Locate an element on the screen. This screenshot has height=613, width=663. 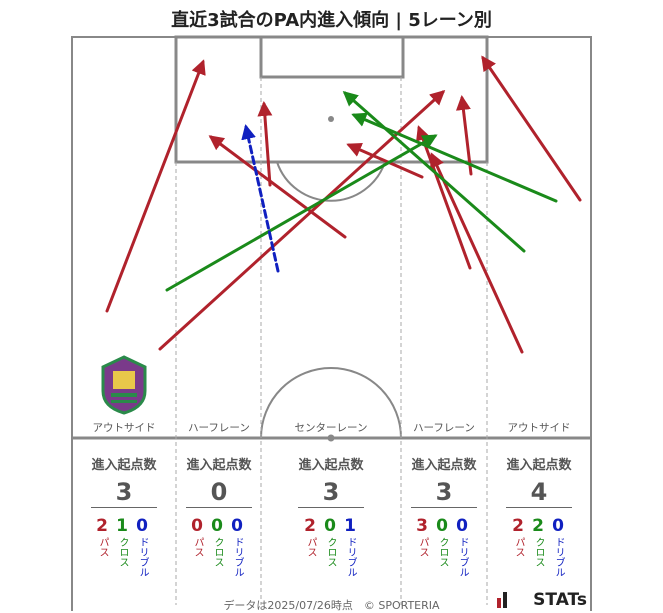
count-total: 4 is located at coordinates (539, 492).